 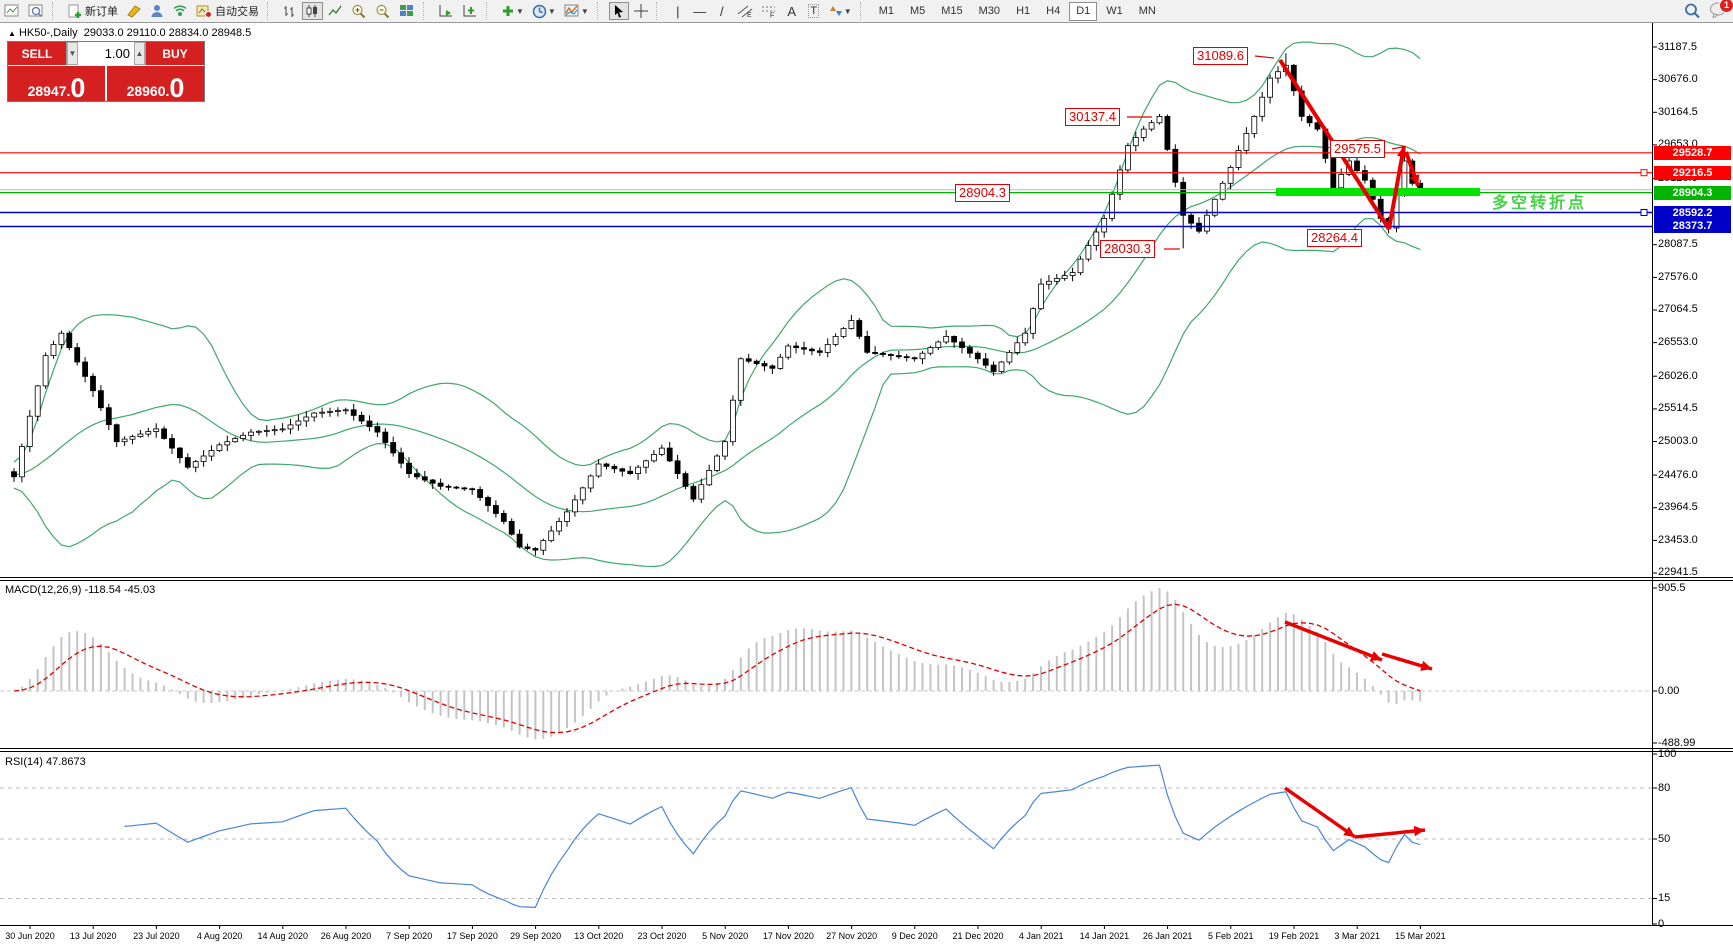 I want to click on volume-increase-button: ▲, so click(x=139, y=53).